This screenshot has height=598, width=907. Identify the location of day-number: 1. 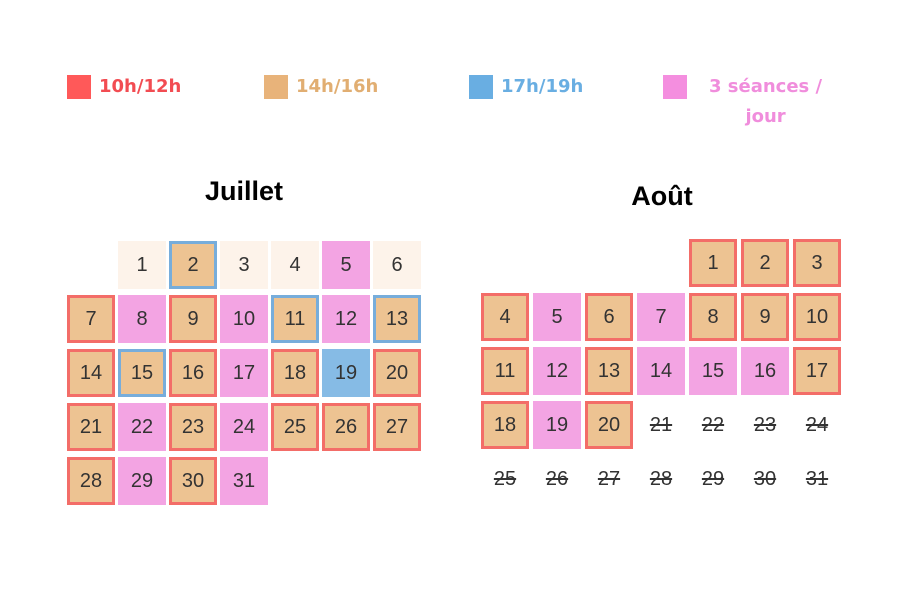
(142, 264).